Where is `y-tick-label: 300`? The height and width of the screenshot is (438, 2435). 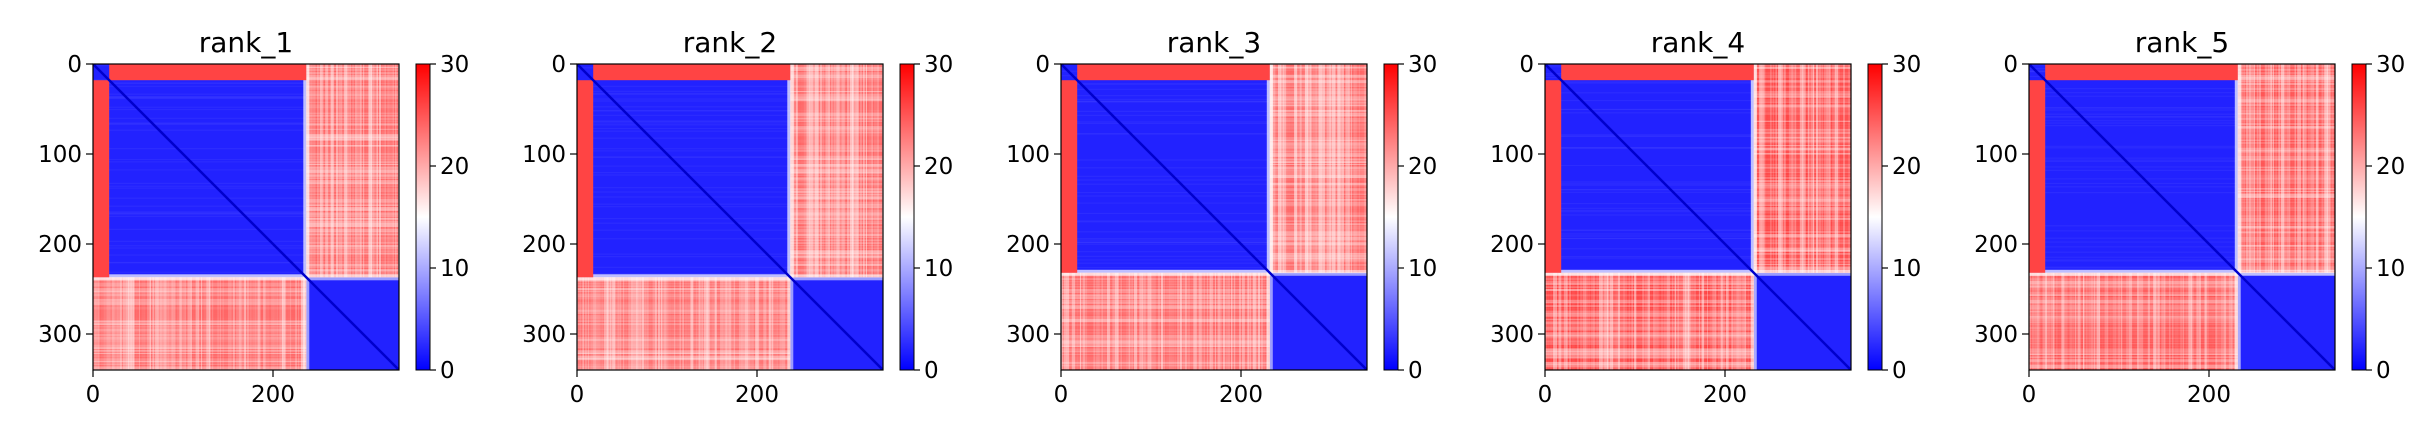 y-tick-label: 300 is located at coordinates (1028, 335).